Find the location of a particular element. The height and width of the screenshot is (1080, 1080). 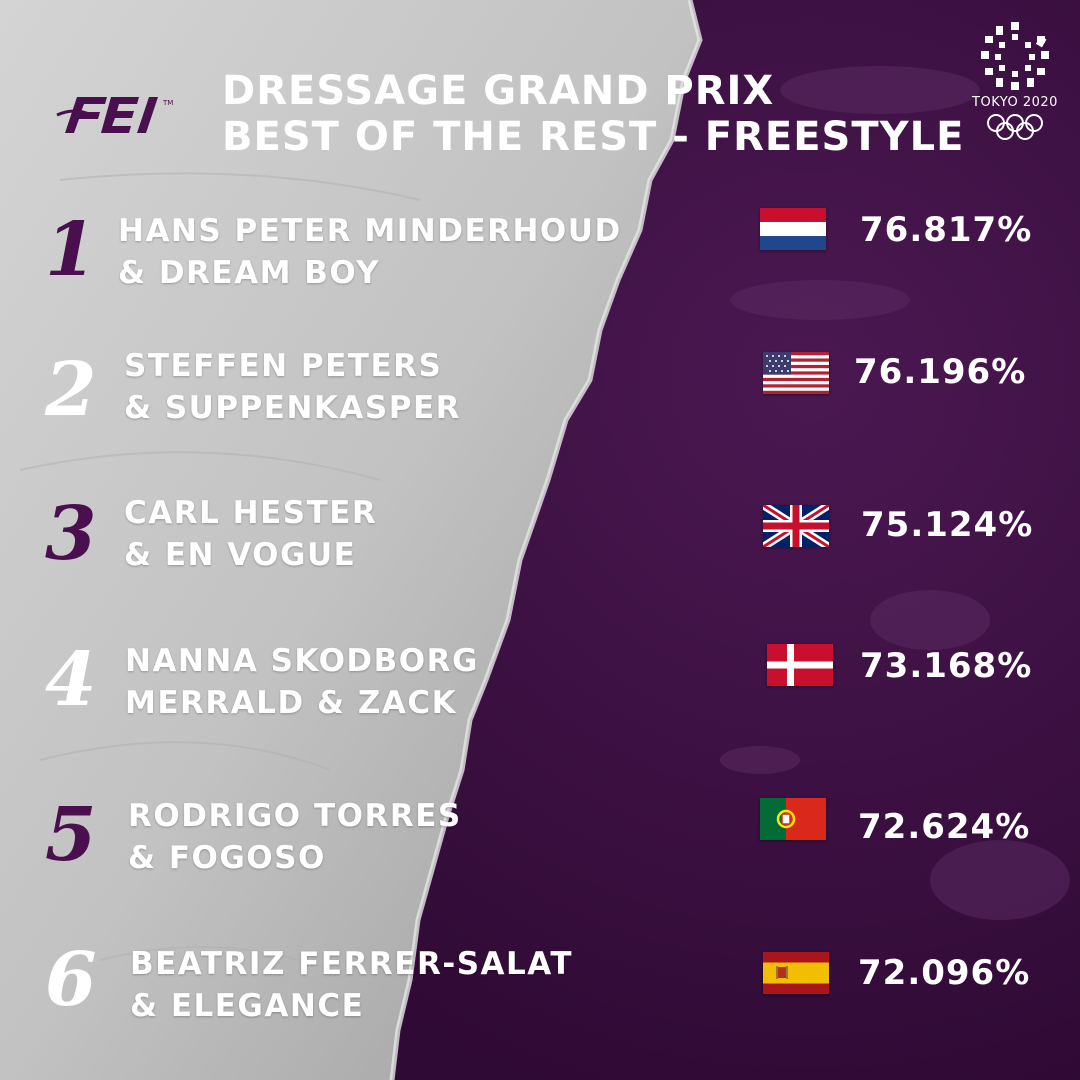

result-row: 5 RODRIGO TORRES & FOGOSO 72.624% is located at coordinates (540, 855).